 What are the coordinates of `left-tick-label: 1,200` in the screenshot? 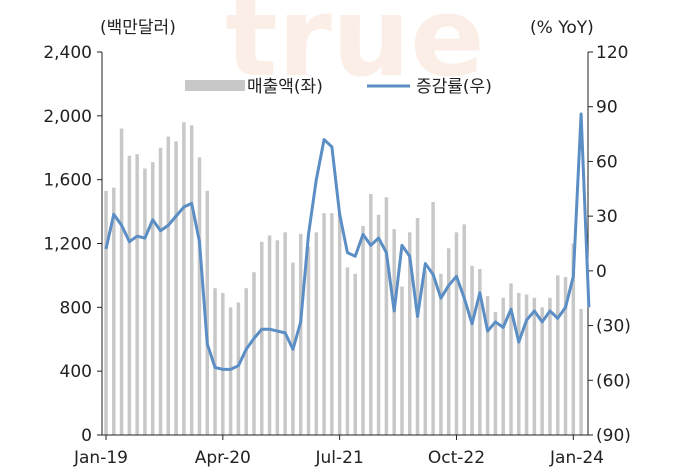 It's located at (67, 245).